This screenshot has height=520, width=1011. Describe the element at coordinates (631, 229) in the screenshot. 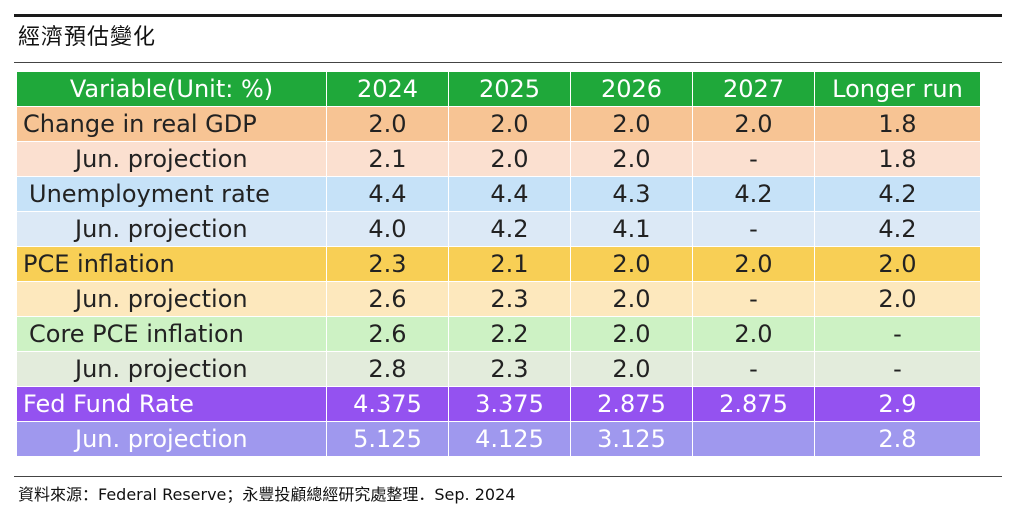

I see `table-cell: 4.1` at that location.